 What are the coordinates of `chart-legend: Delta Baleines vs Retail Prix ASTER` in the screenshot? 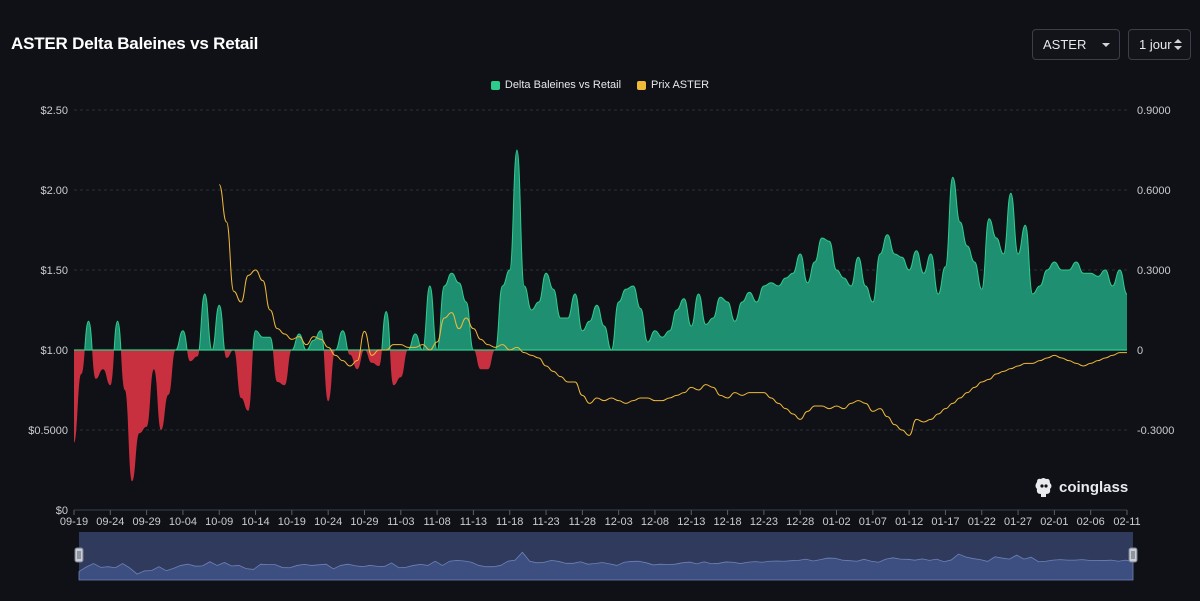 It's located at (600, 85).